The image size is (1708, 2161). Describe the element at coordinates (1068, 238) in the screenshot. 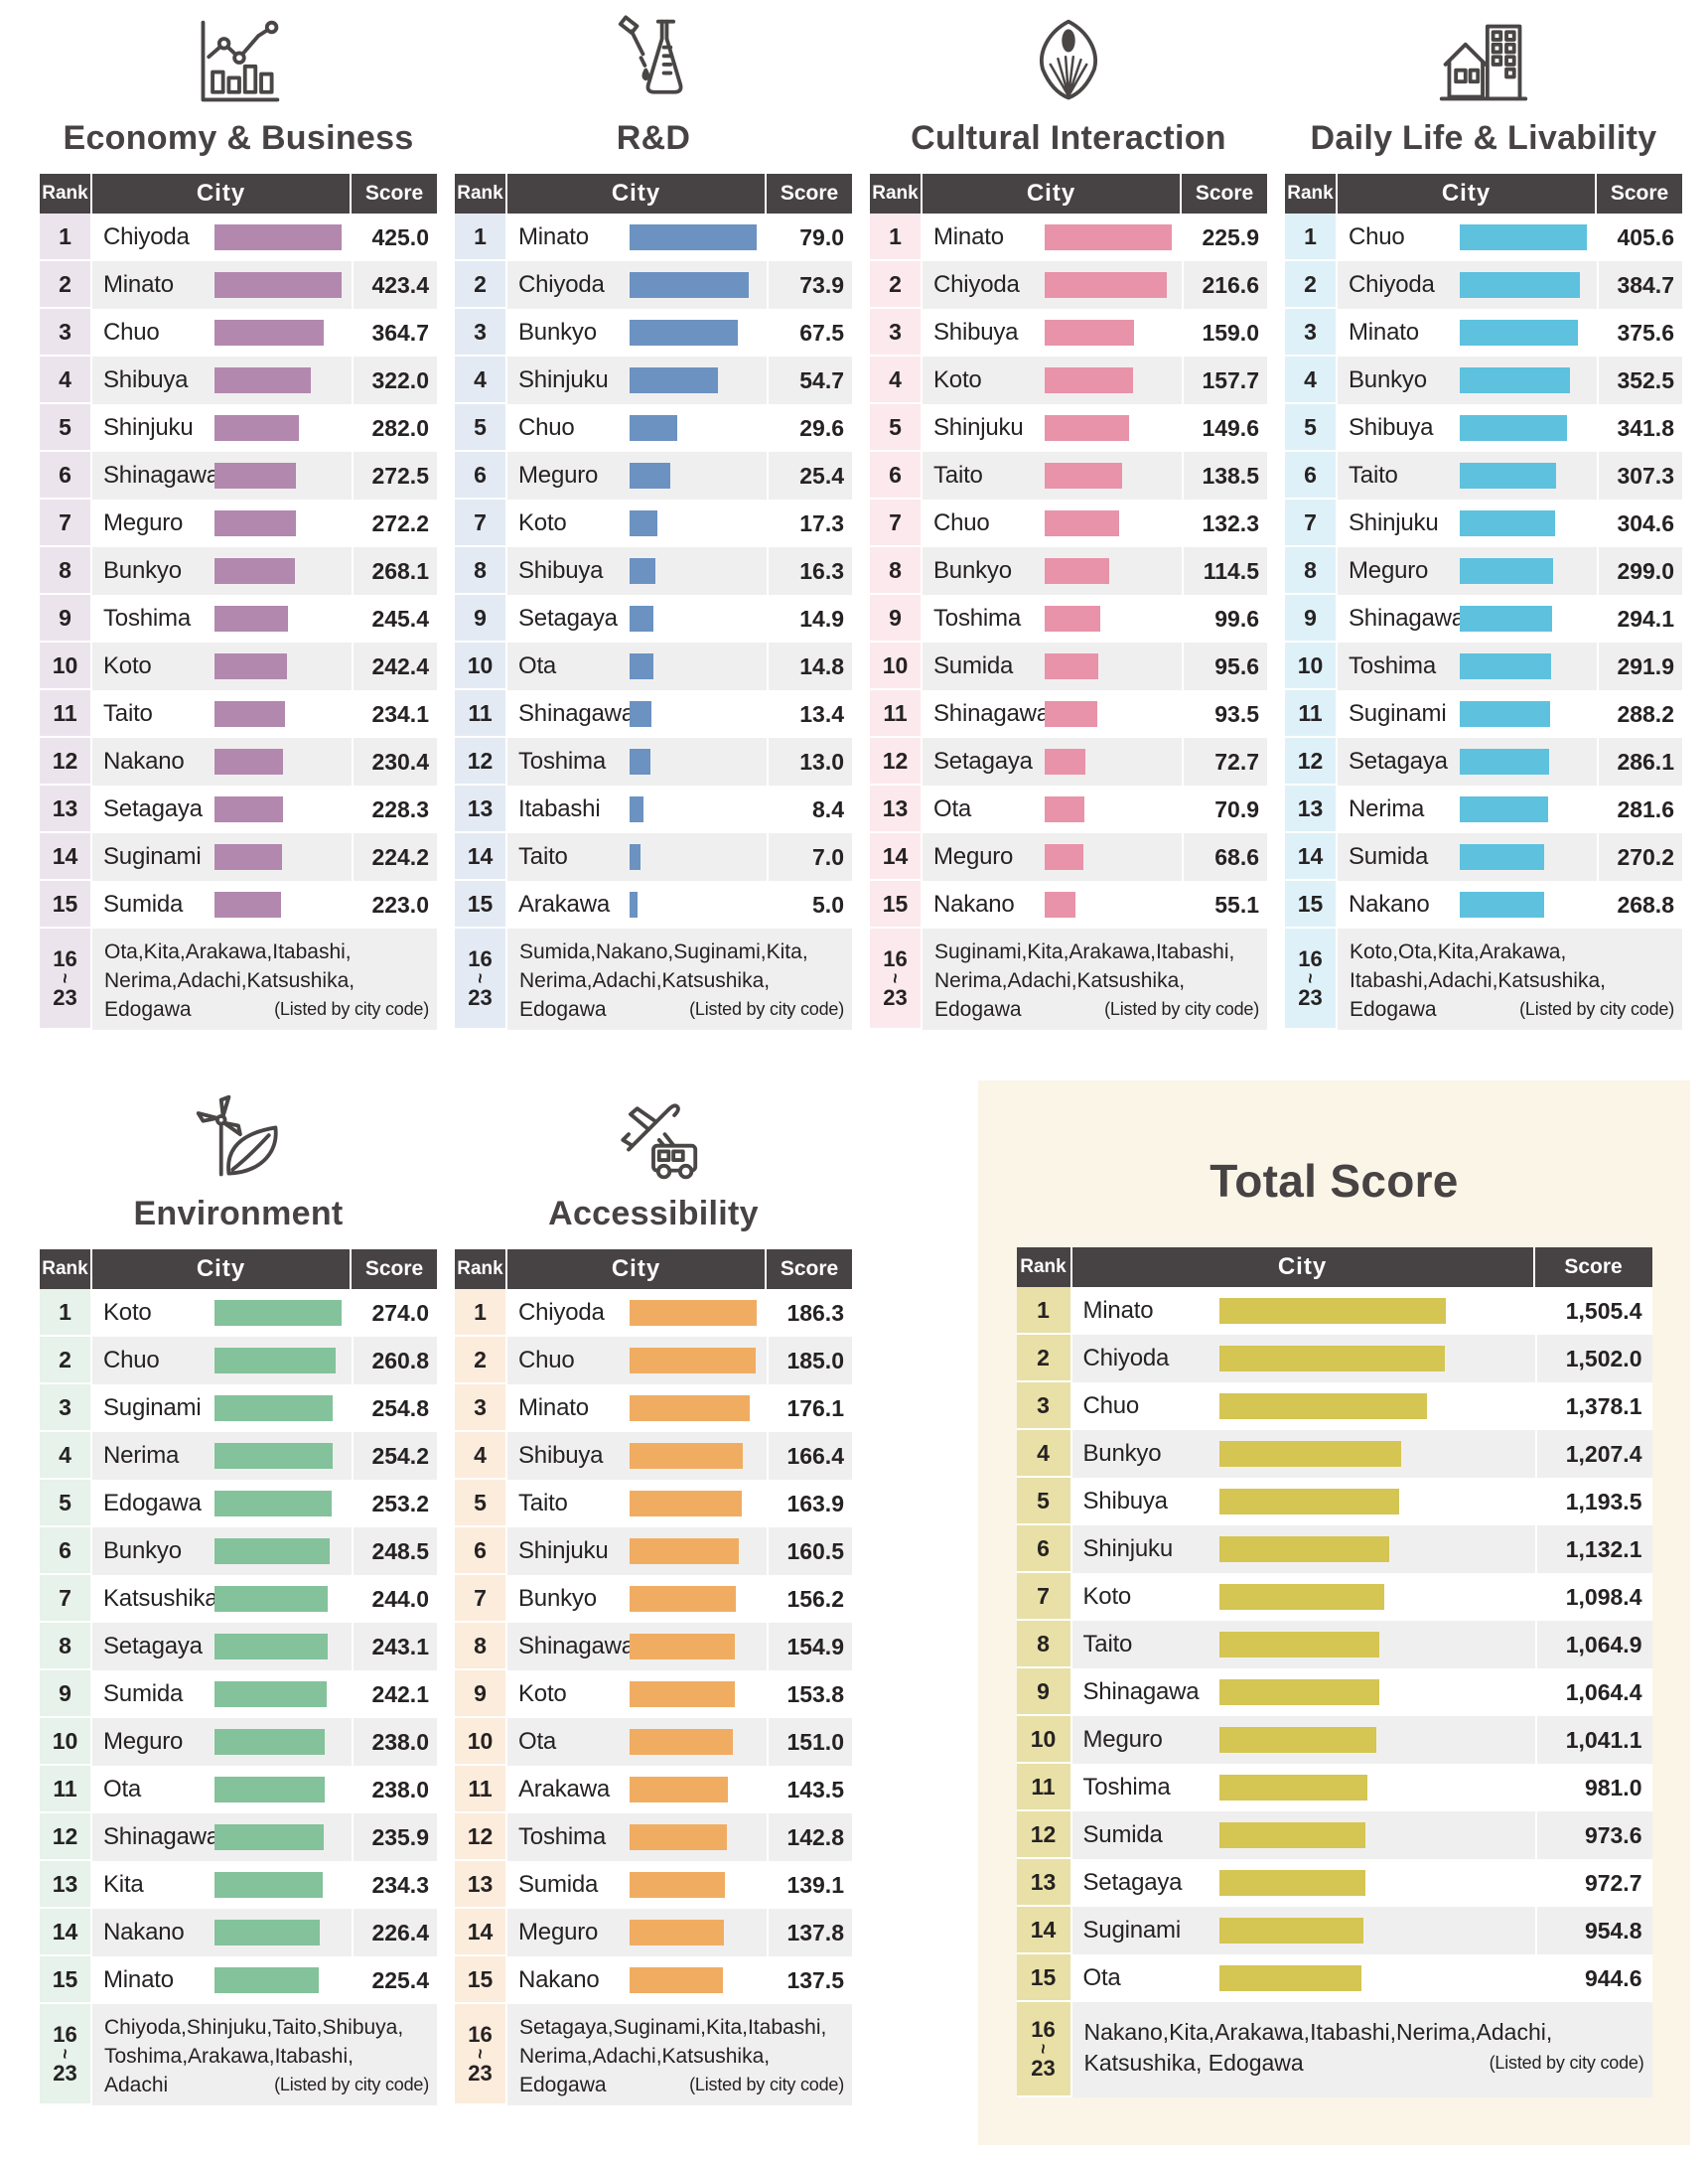

I see `table-row: 1 Minato 225.9` at that location.